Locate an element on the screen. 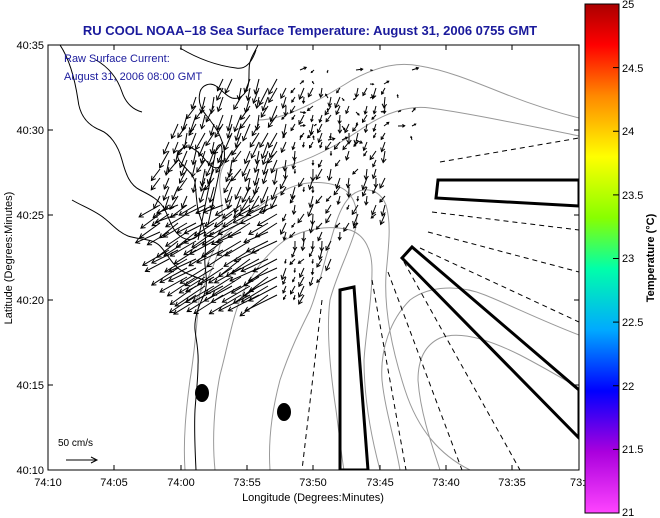  colorbar-tick-label: 24.5 is located at coordinates (632, 69).